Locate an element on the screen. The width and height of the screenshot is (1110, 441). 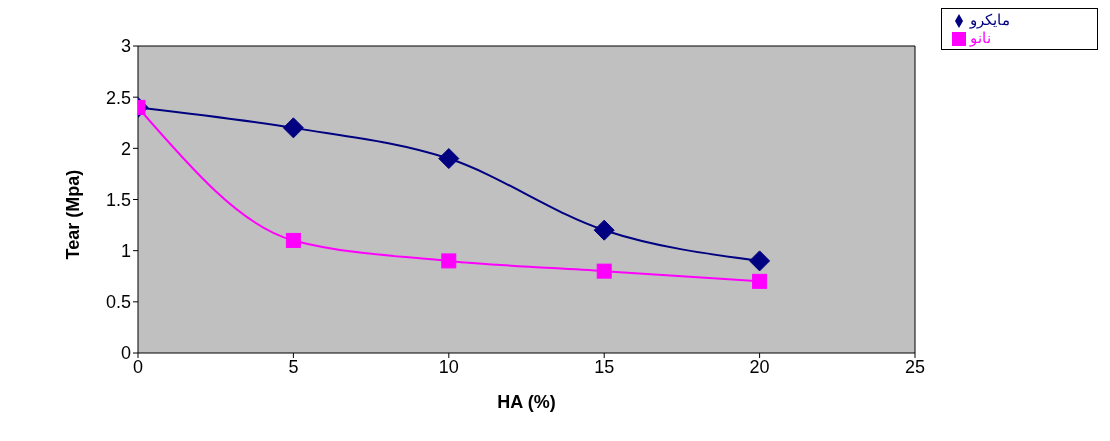
y-tick-label: 0.5 is located at coordinates (118, 302).